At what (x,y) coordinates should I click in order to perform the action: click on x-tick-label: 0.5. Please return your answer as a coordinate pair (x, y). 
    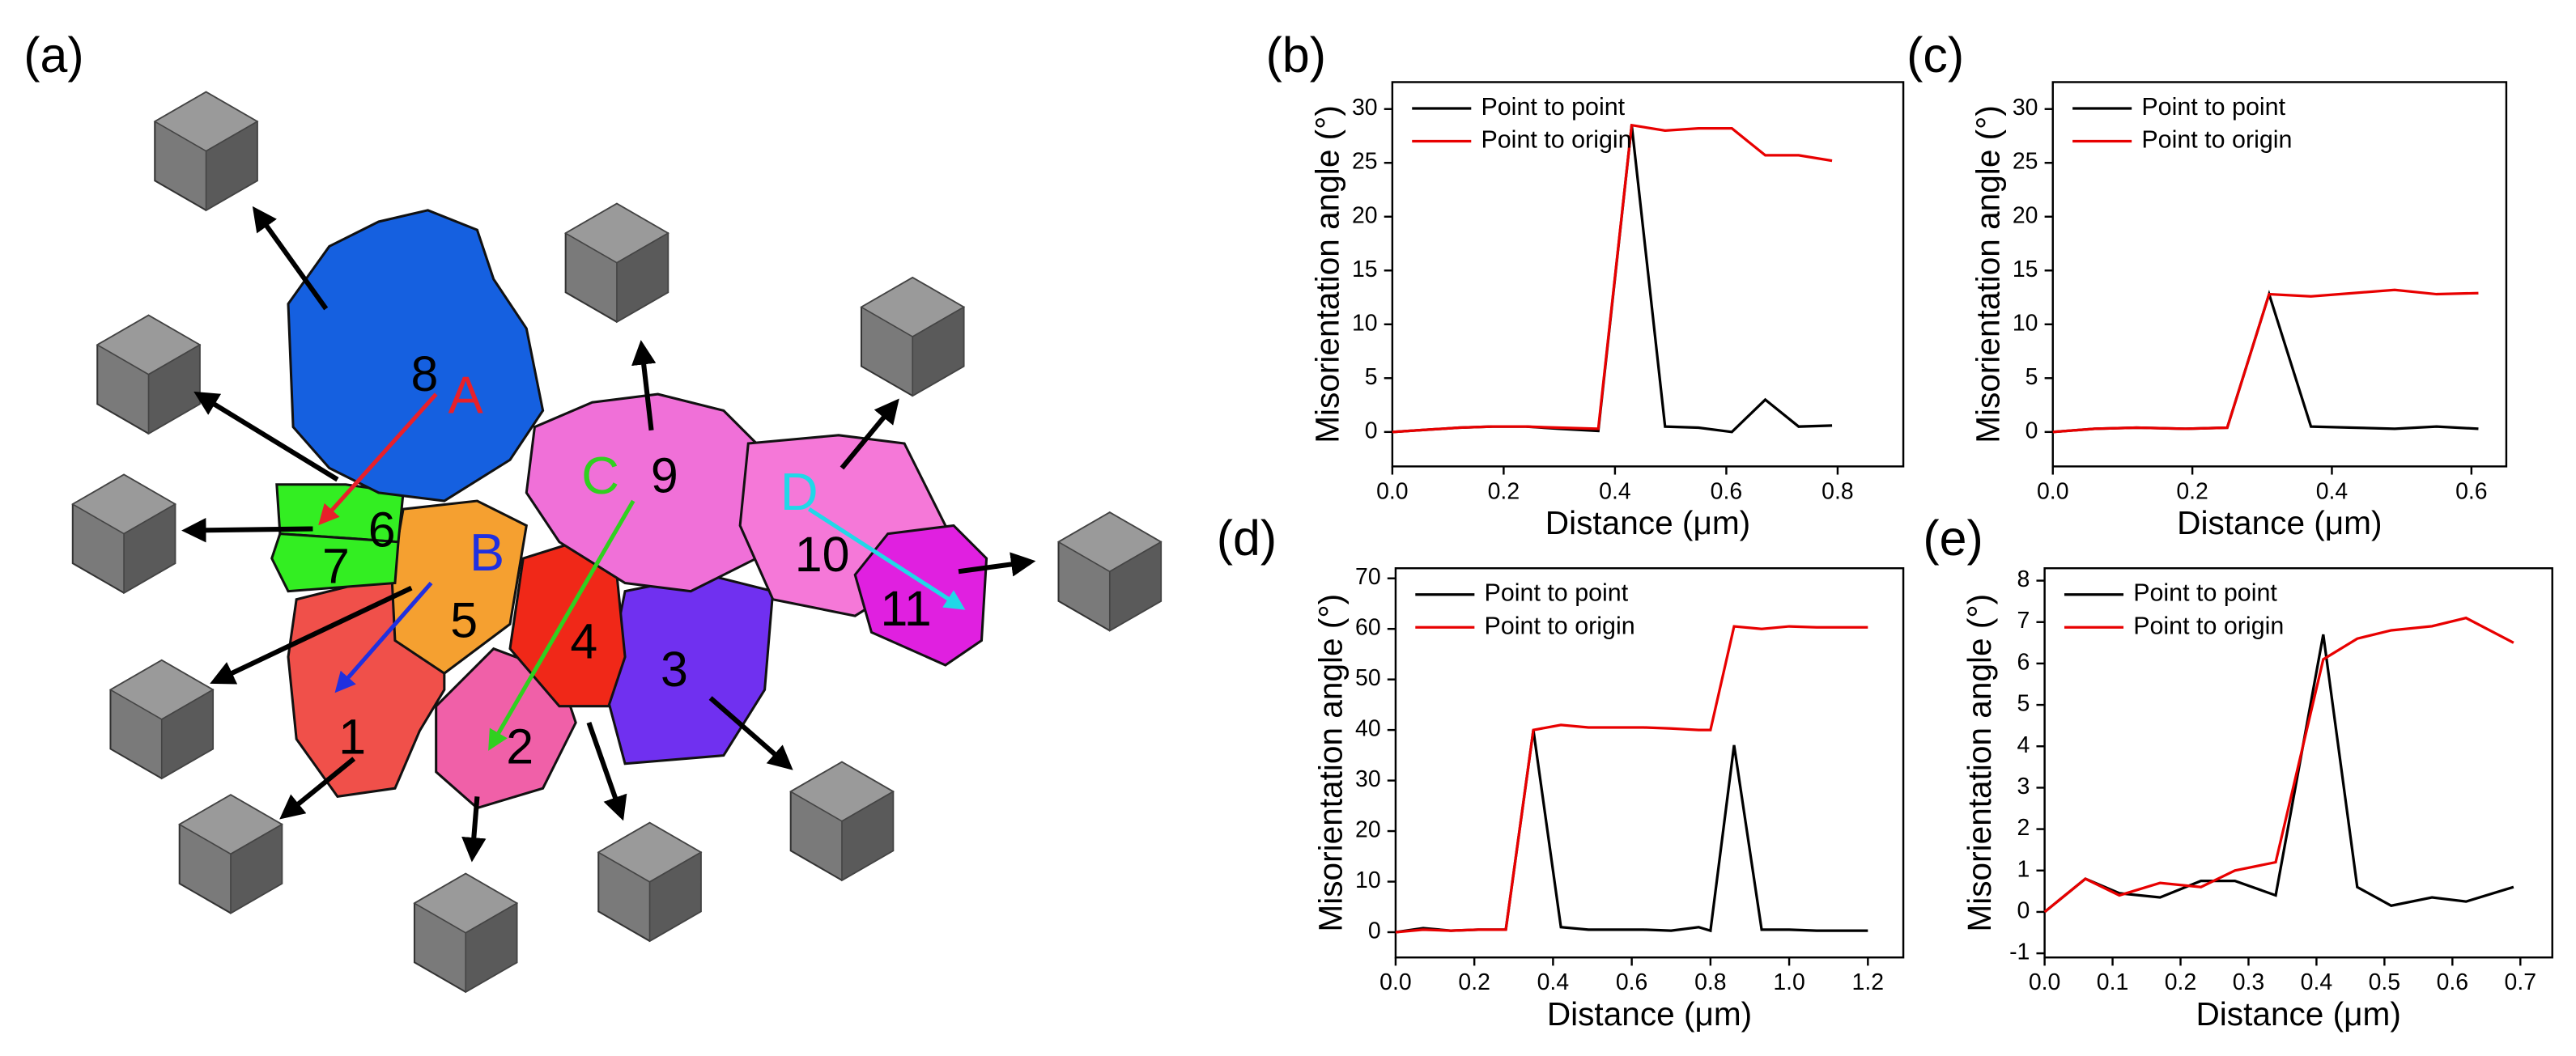
    Looking at the image, I should click on (2384, 982).